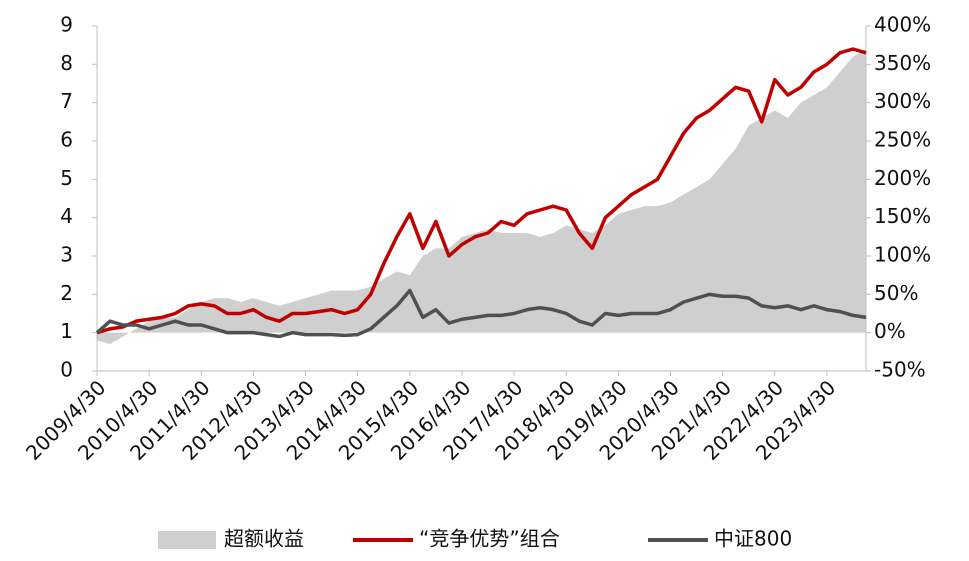 The image size is (969, 561). I want to click on y2-tick-label: 250%, so click(902, 140).